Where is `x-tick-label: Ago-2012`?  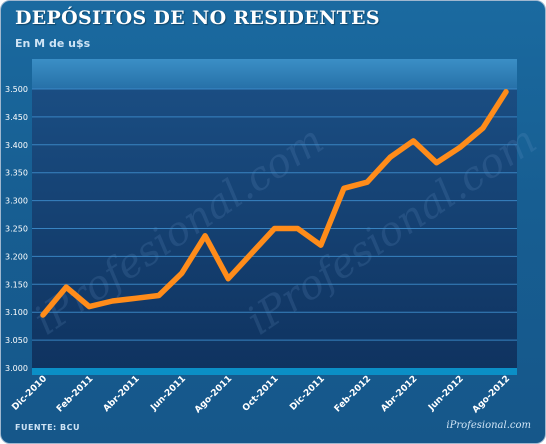 x-tick-label: Ago-2012 is located at coordinates (491, 394).